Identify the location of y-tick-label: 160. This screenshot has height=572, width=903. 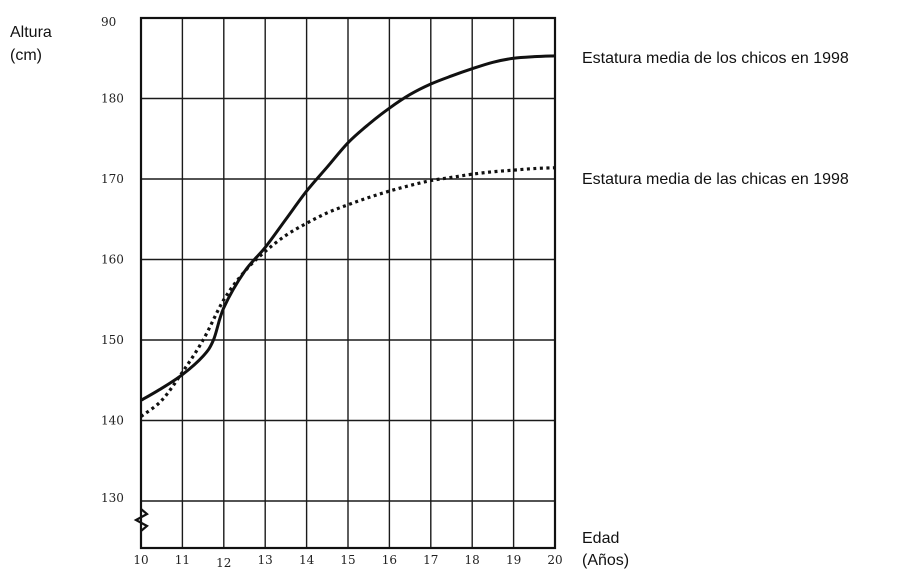
(112, 260).